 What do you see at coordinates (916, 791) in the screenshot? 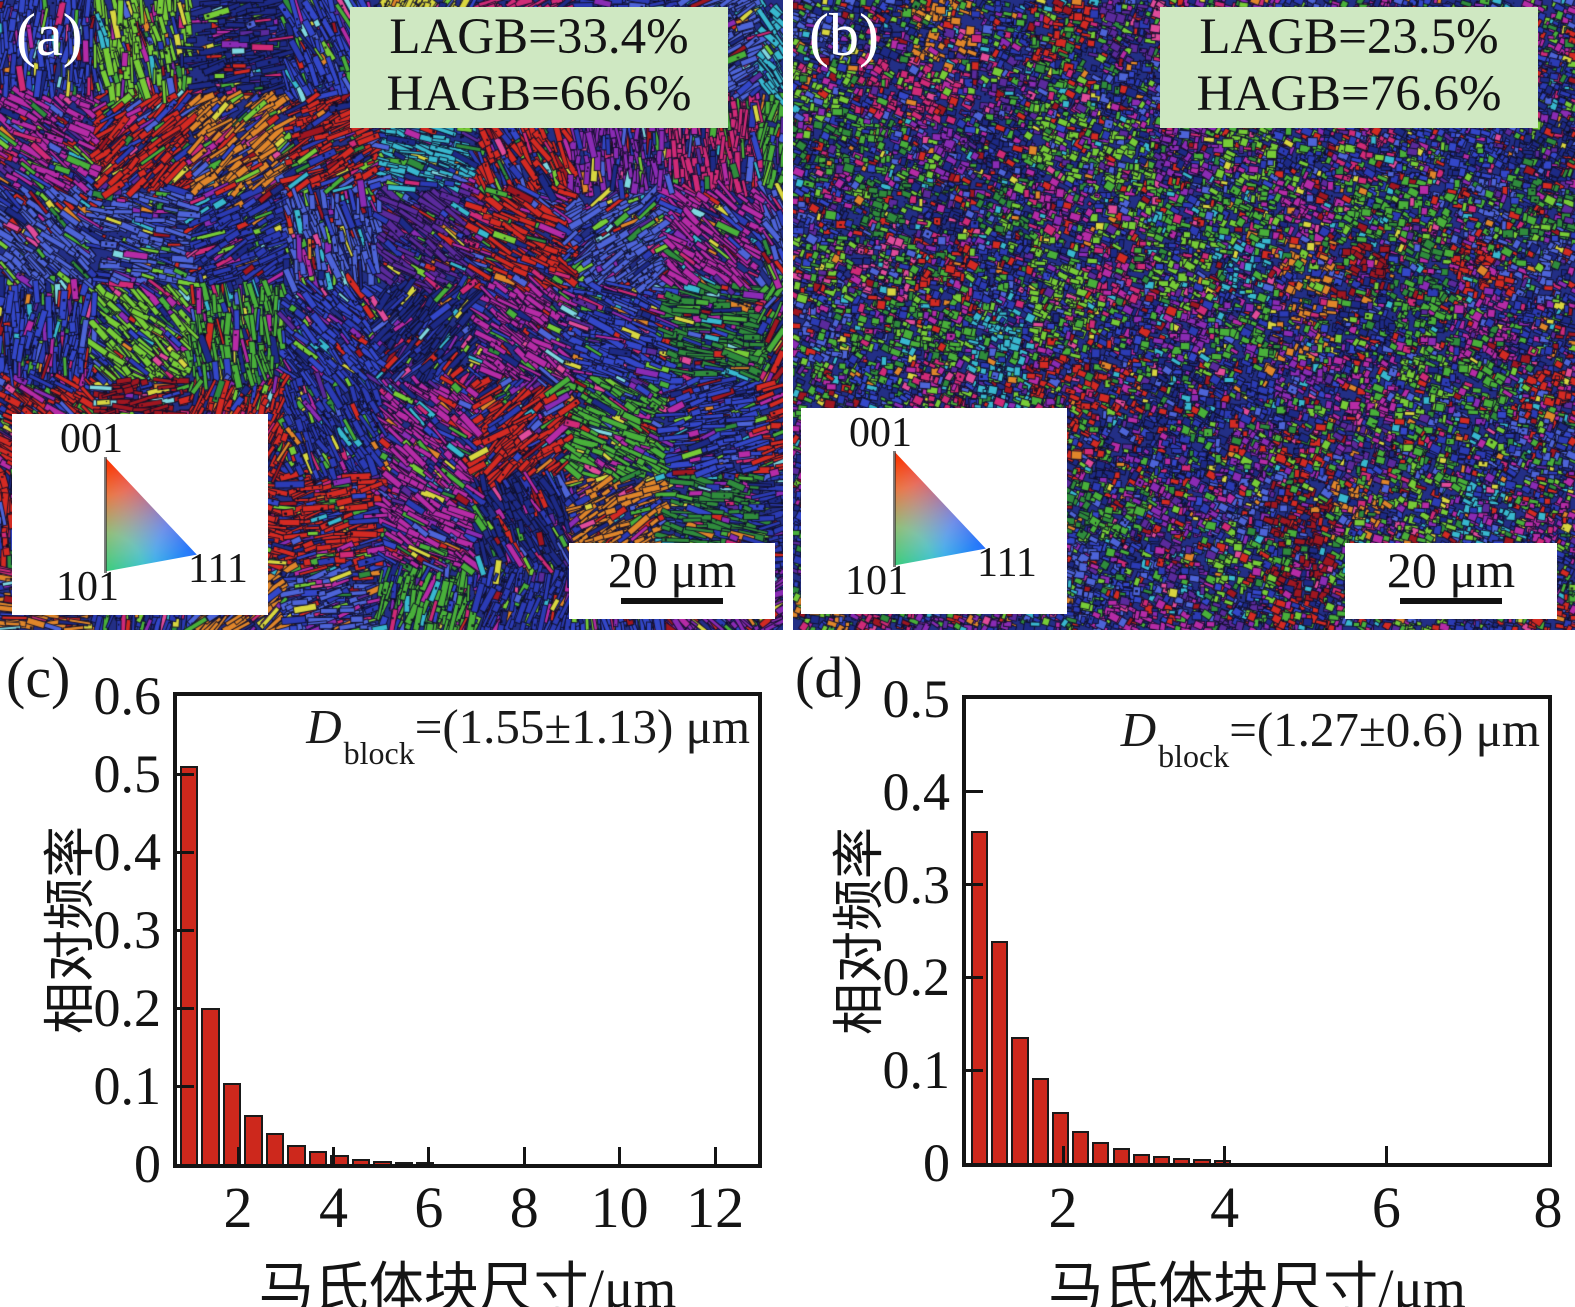
I see `y-tick-label: 0.4` at bounding box center [916, 791].